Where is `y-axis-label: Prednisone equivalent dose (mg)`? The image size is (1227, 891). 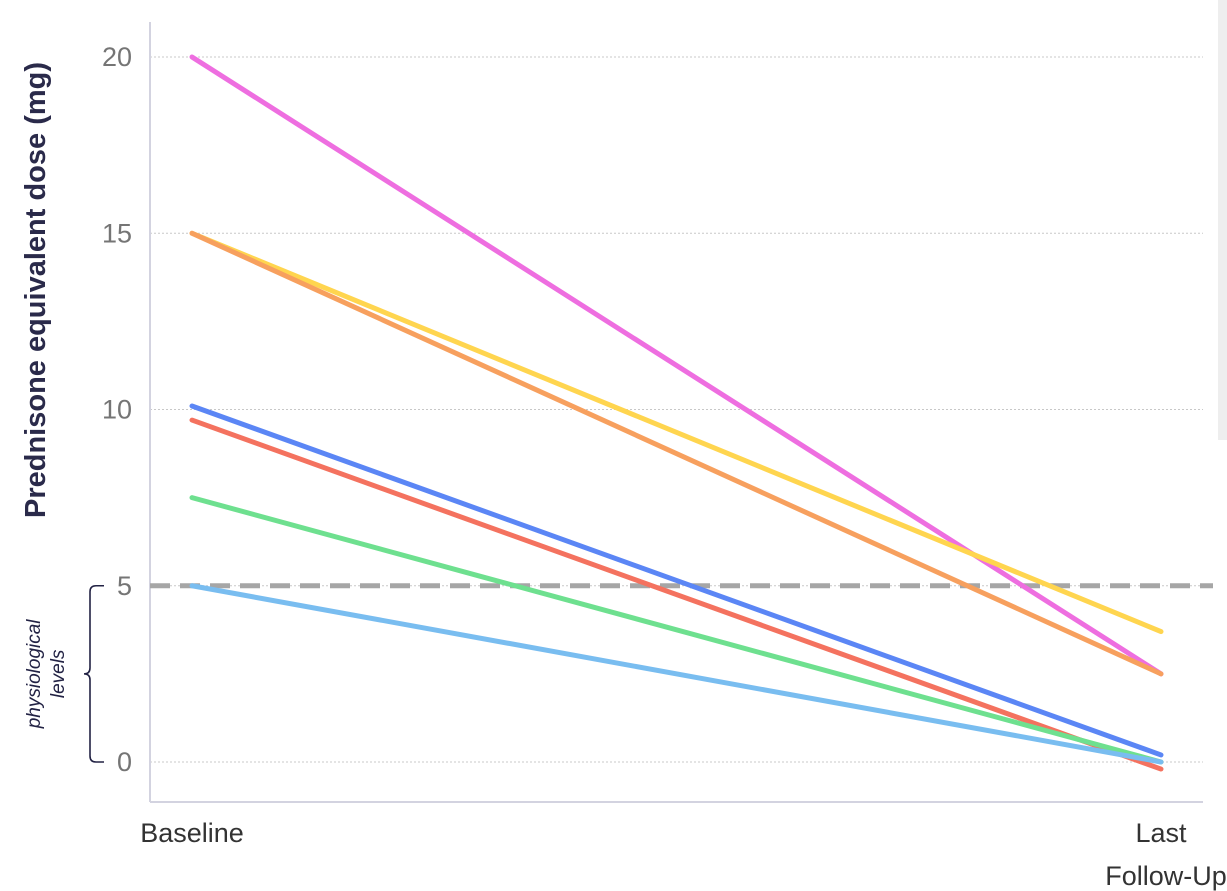 y-axis-label: Prednisone equivalent dose (mg) is located at coordinates (36, 290).